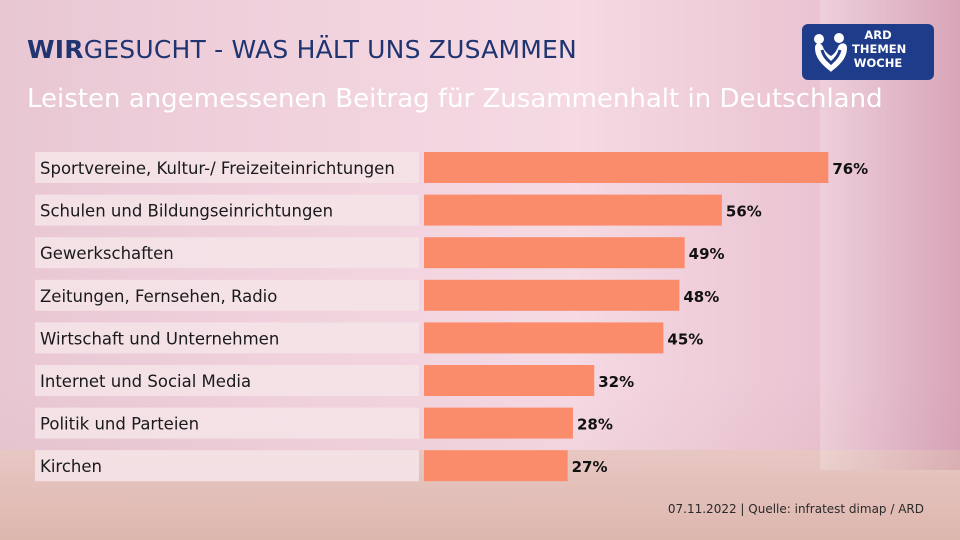 The height and width of the screenshot is (540, 960). I want to click on logo-line-ard: ARD, so click(878, 35).